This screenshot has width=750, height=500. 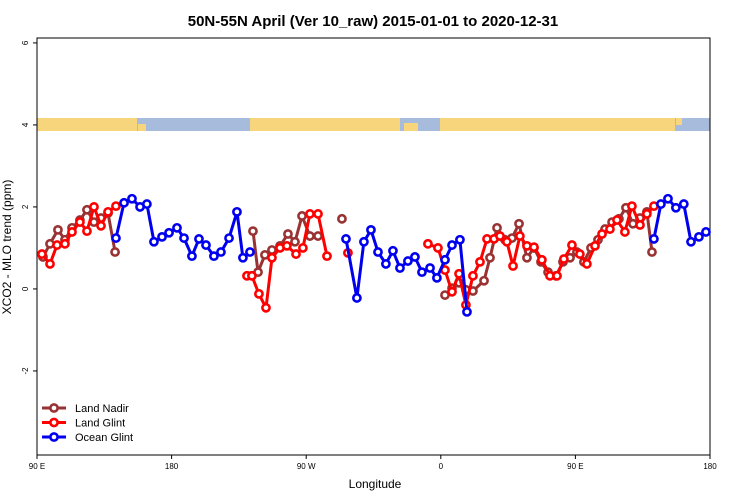 What do you see at coordinates (25, 288) in the screenshot?
I see `y-tick-label: 0` at bounding box center [25, 288].